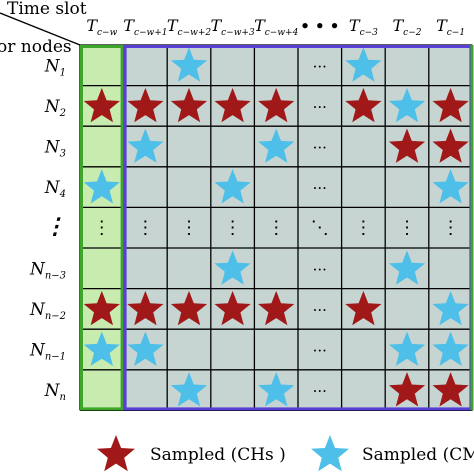 The width and height of the screenshot is (474, 474). I want to click on node-axis-label: or nodes, so click(36, 47).